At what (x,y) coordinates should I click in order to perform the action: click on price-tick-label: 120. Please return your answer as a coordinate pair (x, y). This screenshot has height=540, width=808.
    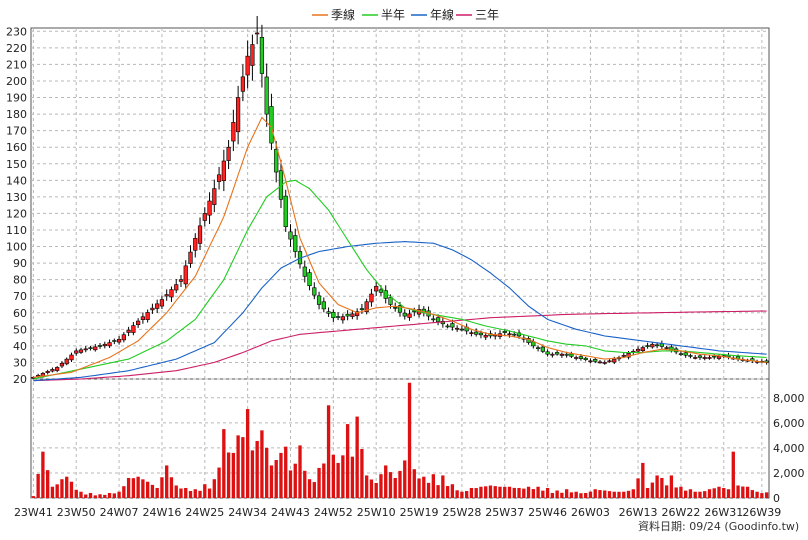
    Looking at the image, I should click on (16, 213).